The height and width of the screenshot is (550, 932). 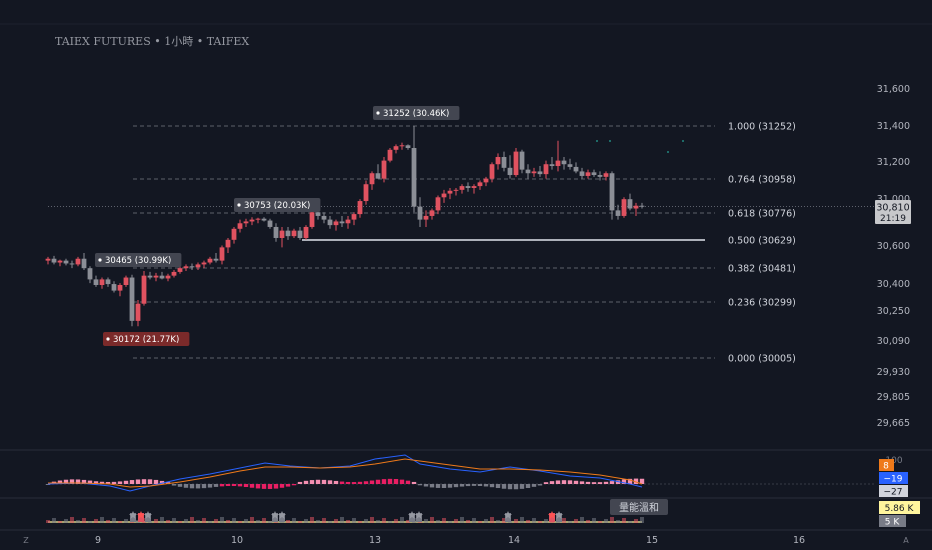 What do you see at coordinates (277, 205) in the screenshot?
I see `pivot-label: 30753 (20.03K)` at bounding box center [277, 205].